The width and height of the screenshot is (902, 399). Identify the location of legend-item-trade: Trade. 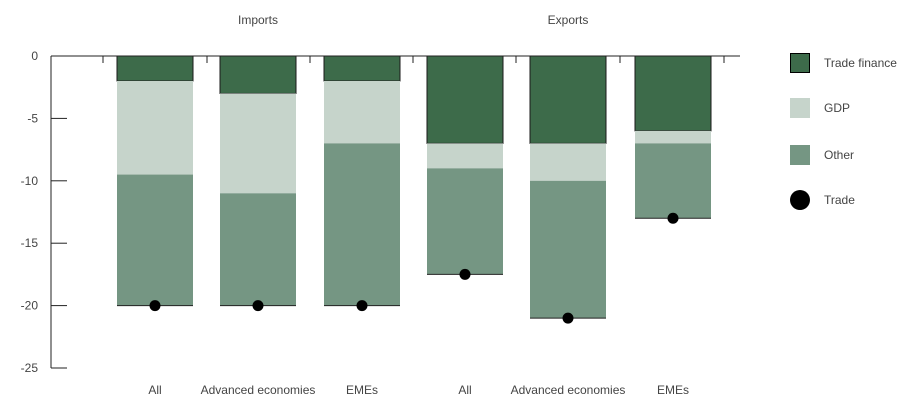
(822, 200).